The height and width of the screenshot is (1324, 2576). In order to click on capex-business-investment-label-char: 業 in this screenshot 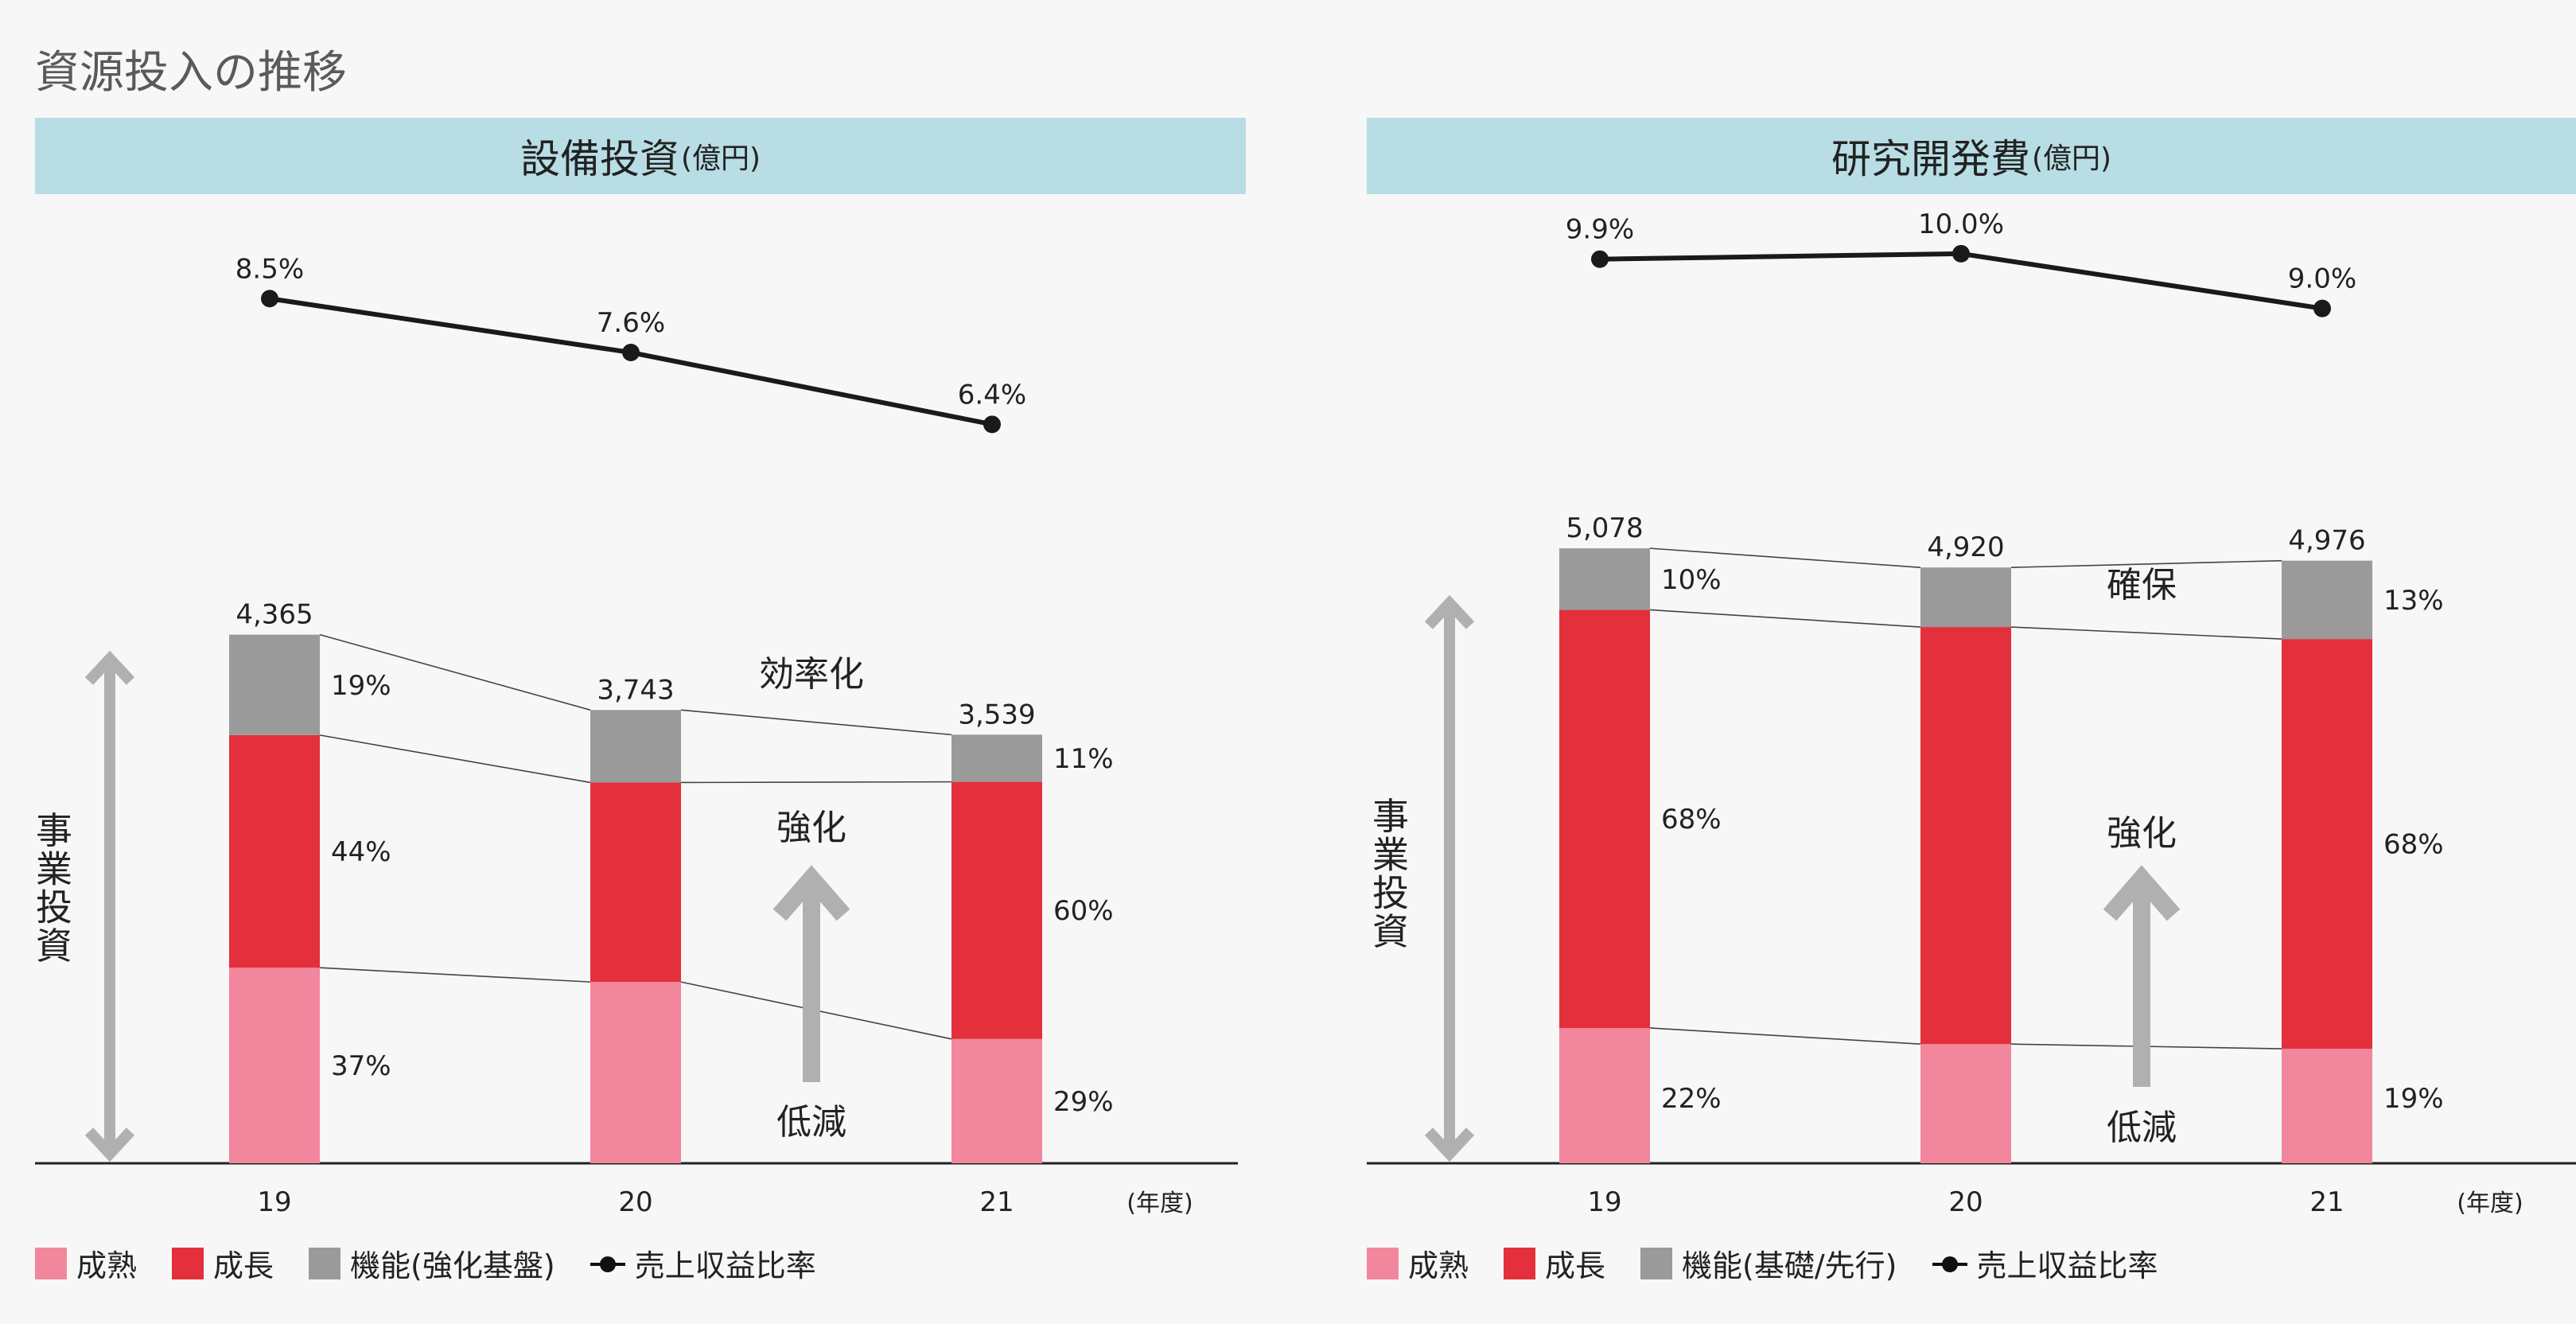, I will do `click(54, 868)`.